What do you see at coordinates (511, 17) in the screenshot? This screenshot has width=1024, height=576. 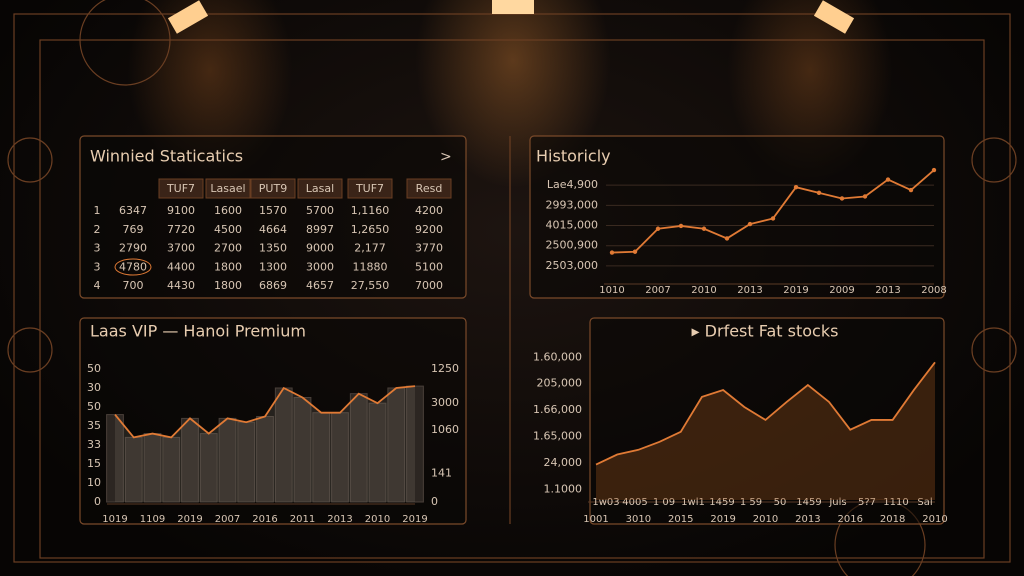 I see `spotlights` at bounding box center [511, 17].